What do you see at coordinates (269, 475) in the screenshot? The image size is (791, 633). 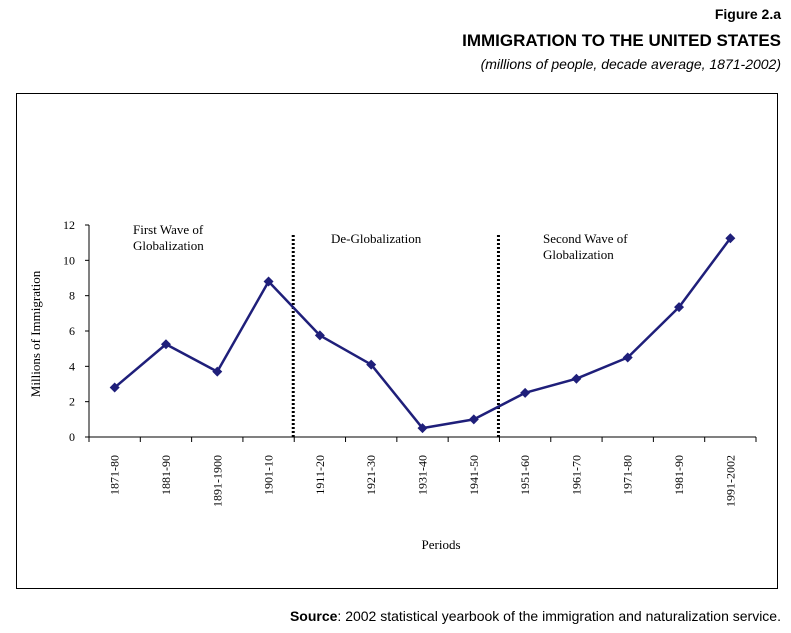 I see `x-tick-label: 1901-10` at bounding box center [269, 475].